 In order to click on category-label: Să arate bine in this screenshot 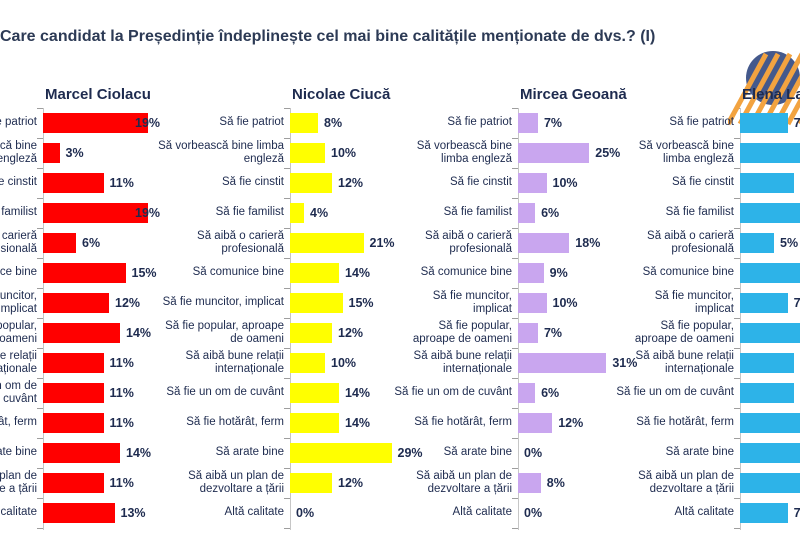, I will do `click(18, 452)`.